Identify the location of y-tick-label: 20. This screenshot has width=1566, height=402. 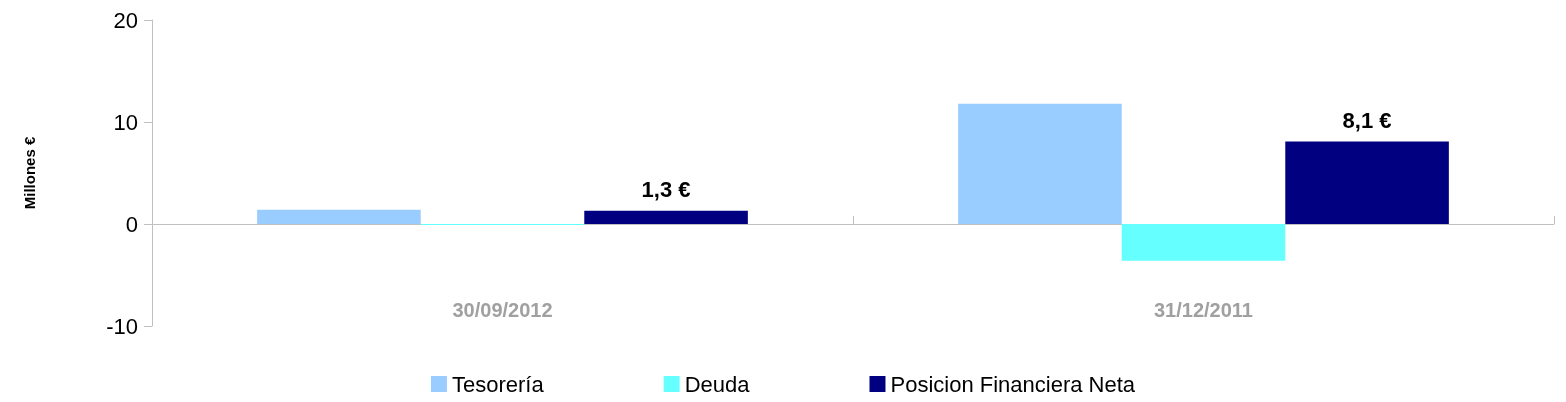
(125, 20).